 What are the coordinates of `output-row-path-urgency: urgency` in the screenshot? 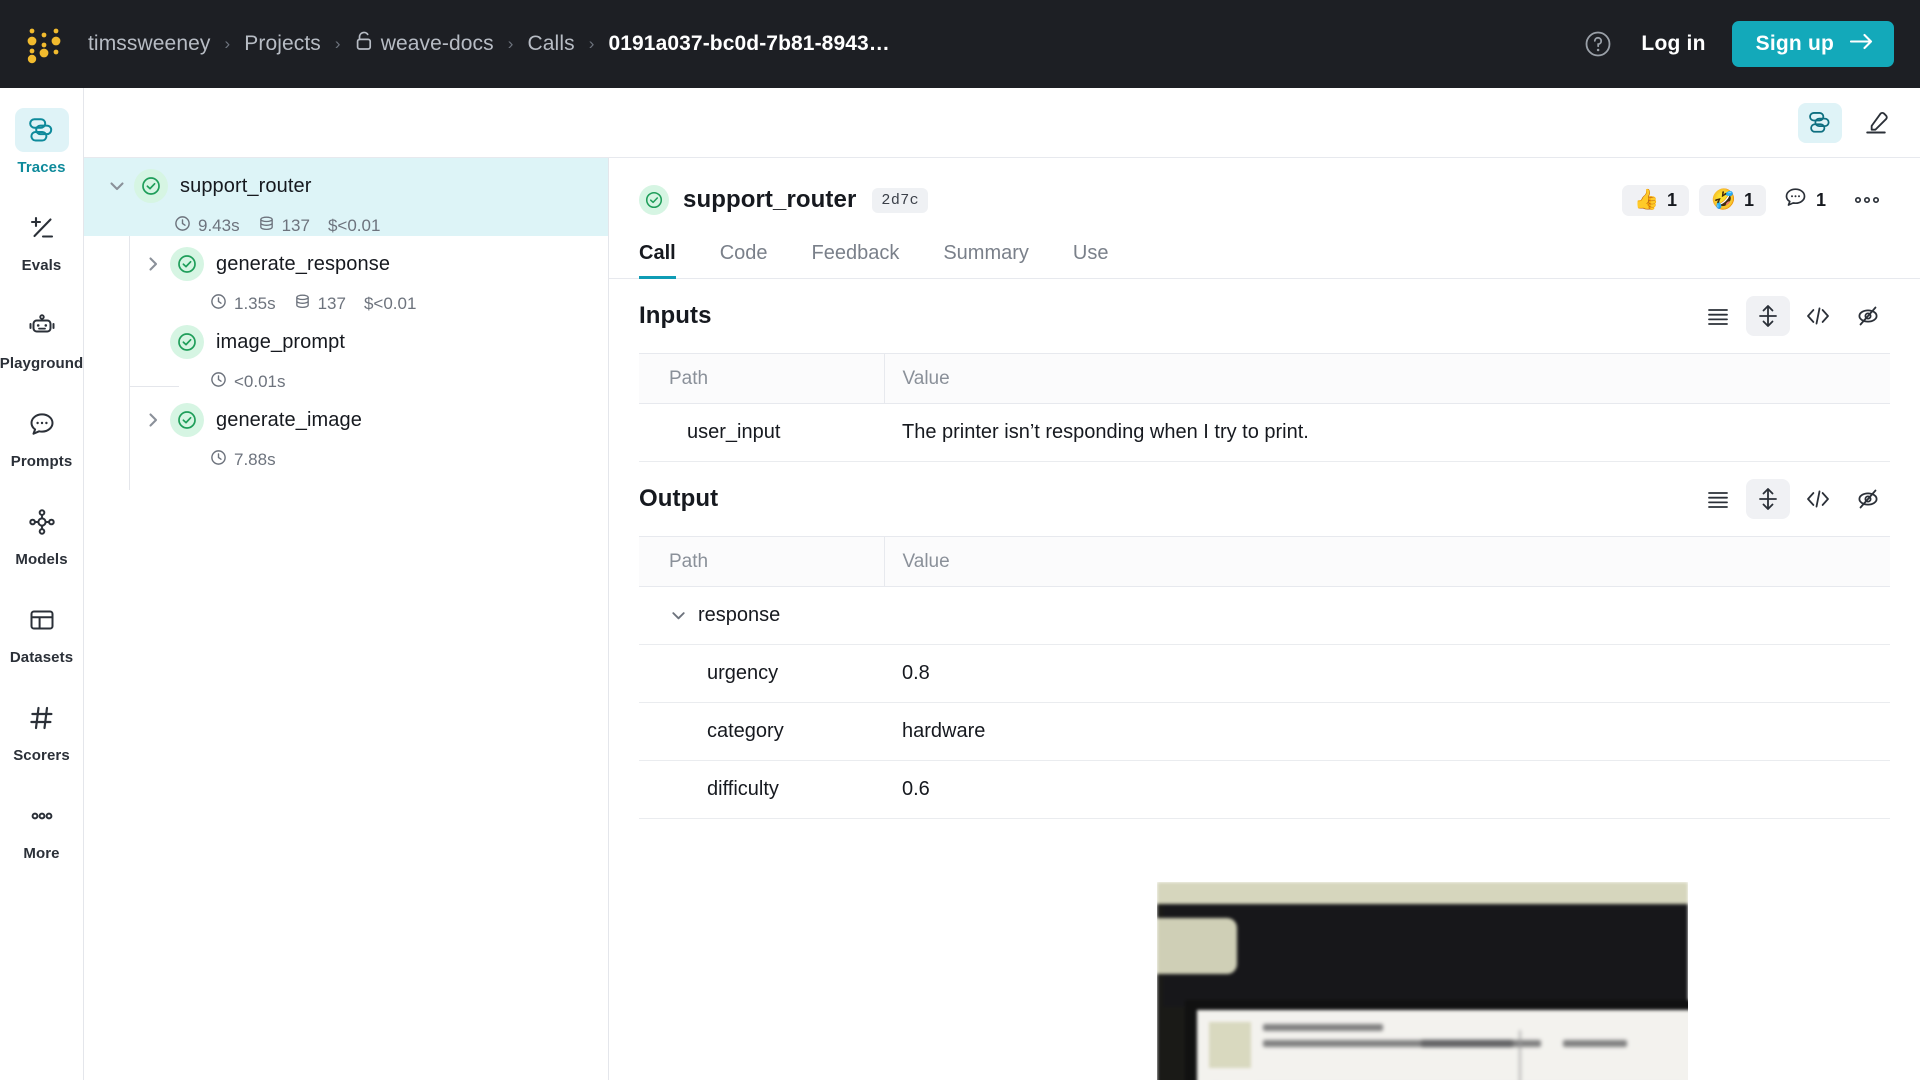 It's located at (761, 673).